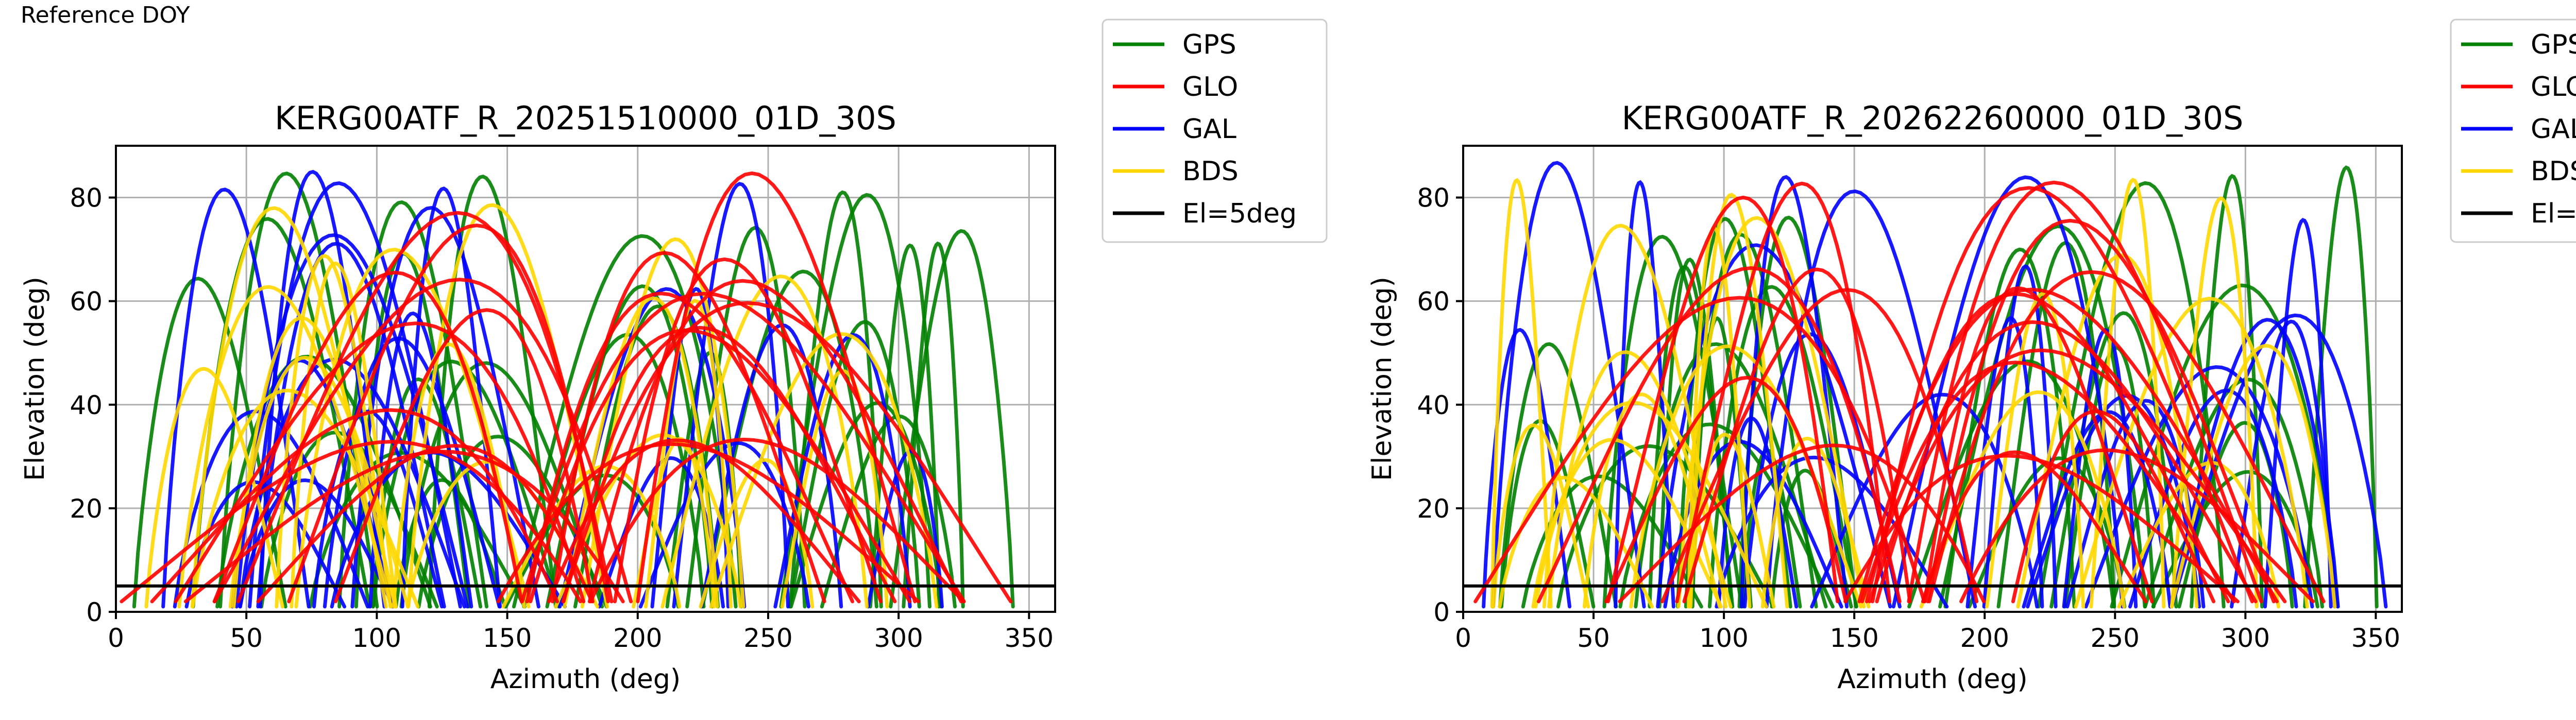 Image resolution: width=2576 pixels, height=720 pixels. Describe the element at coordinates (2553, 87) in the screenshot. I see `legend-label: GLO` at that location.